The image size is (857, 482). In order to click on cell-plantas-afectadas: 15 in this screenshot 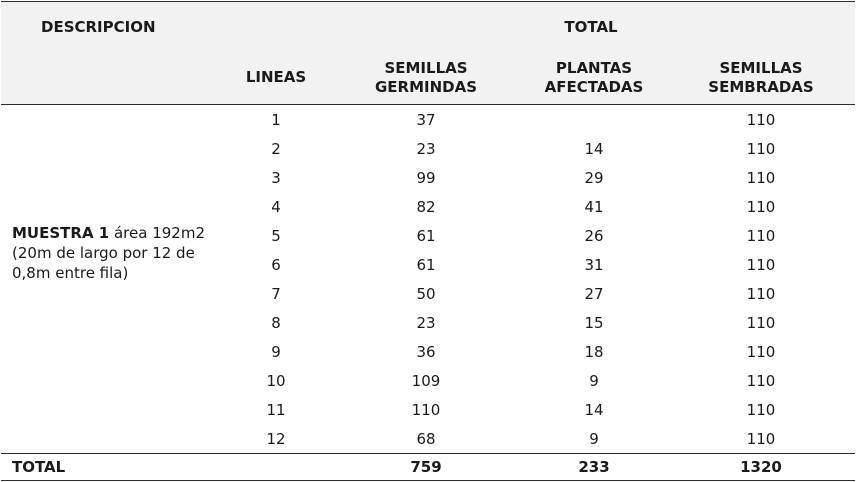, I will do `click(594, 323)`.